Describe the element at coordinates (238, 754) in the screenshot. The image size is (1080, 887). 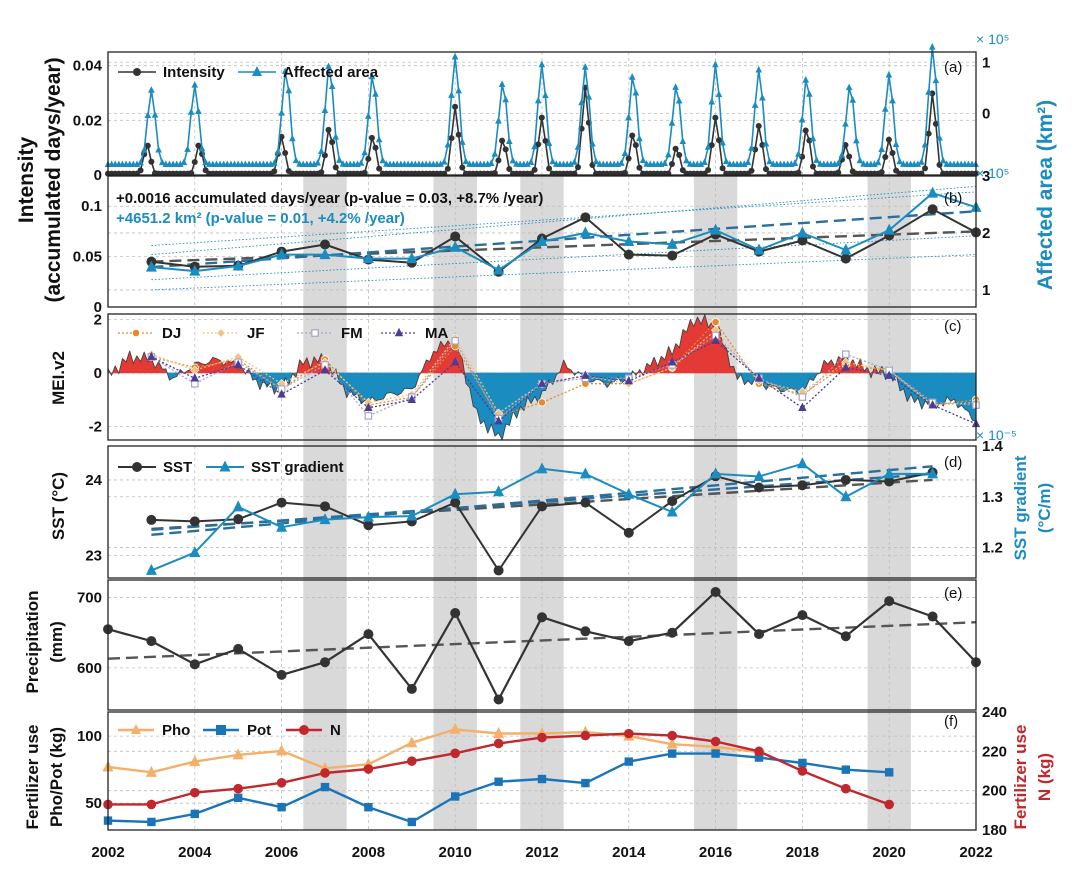
I see `pho-point` at that location.